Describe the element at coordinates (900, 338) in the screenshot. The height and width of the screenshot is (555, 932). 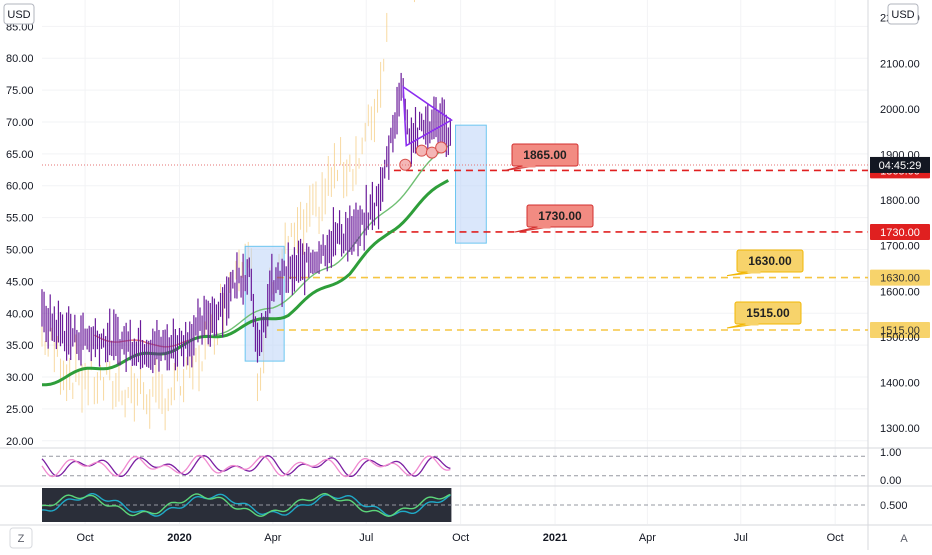
I see `right-tick-7: 1500.00` at that location.